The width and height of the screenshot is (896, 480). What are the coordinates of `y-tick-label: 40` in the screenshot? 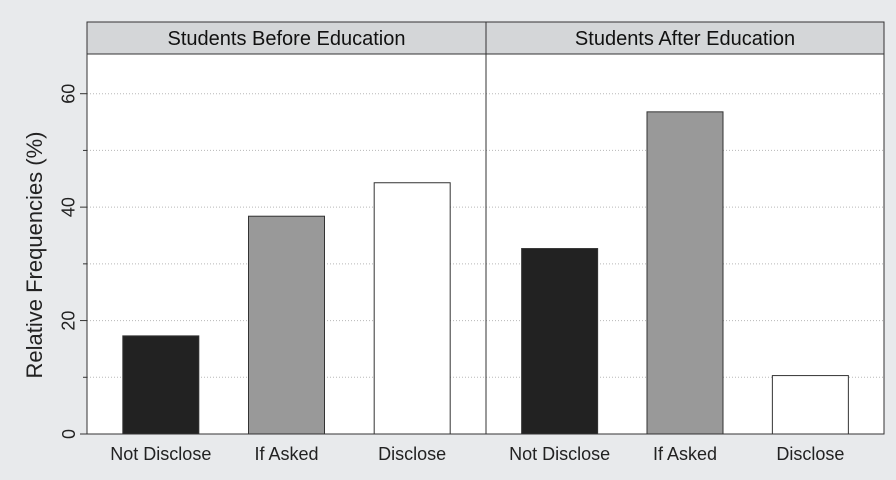 It's located at (69, 207).